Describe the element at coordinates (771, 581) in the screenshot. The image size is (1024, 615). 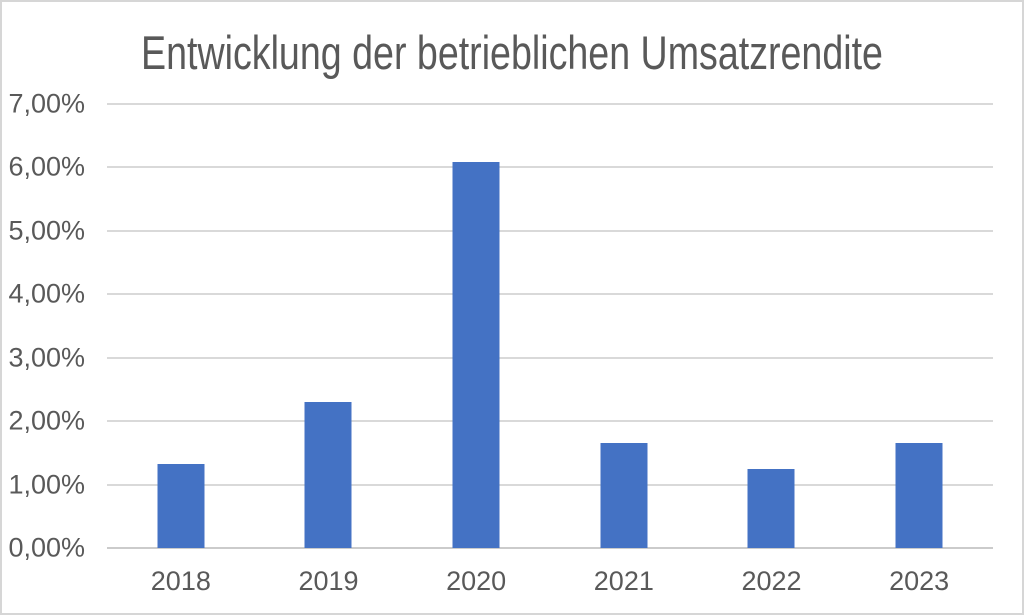
I see `x-axis-tick-label: 2022` at that location.